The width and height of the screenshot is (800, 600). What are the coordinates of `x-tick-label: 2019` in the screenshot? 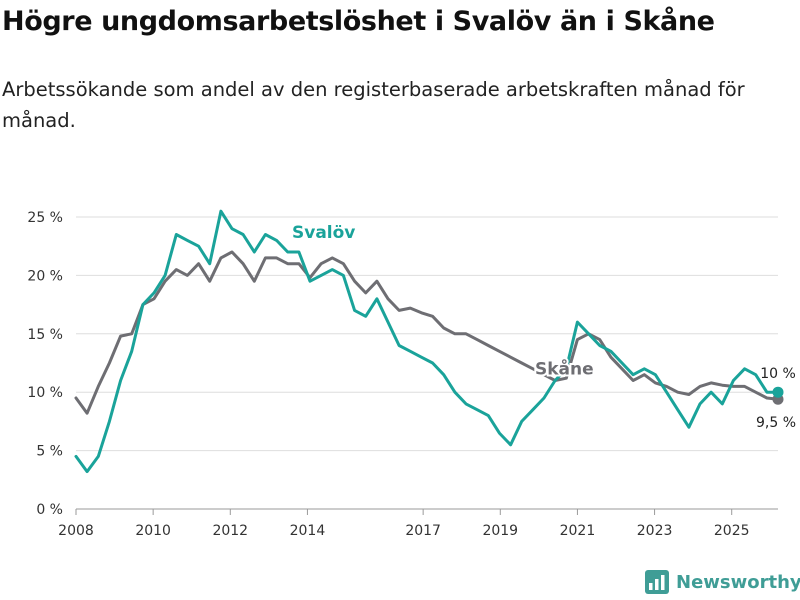 It's located at (500, 531).